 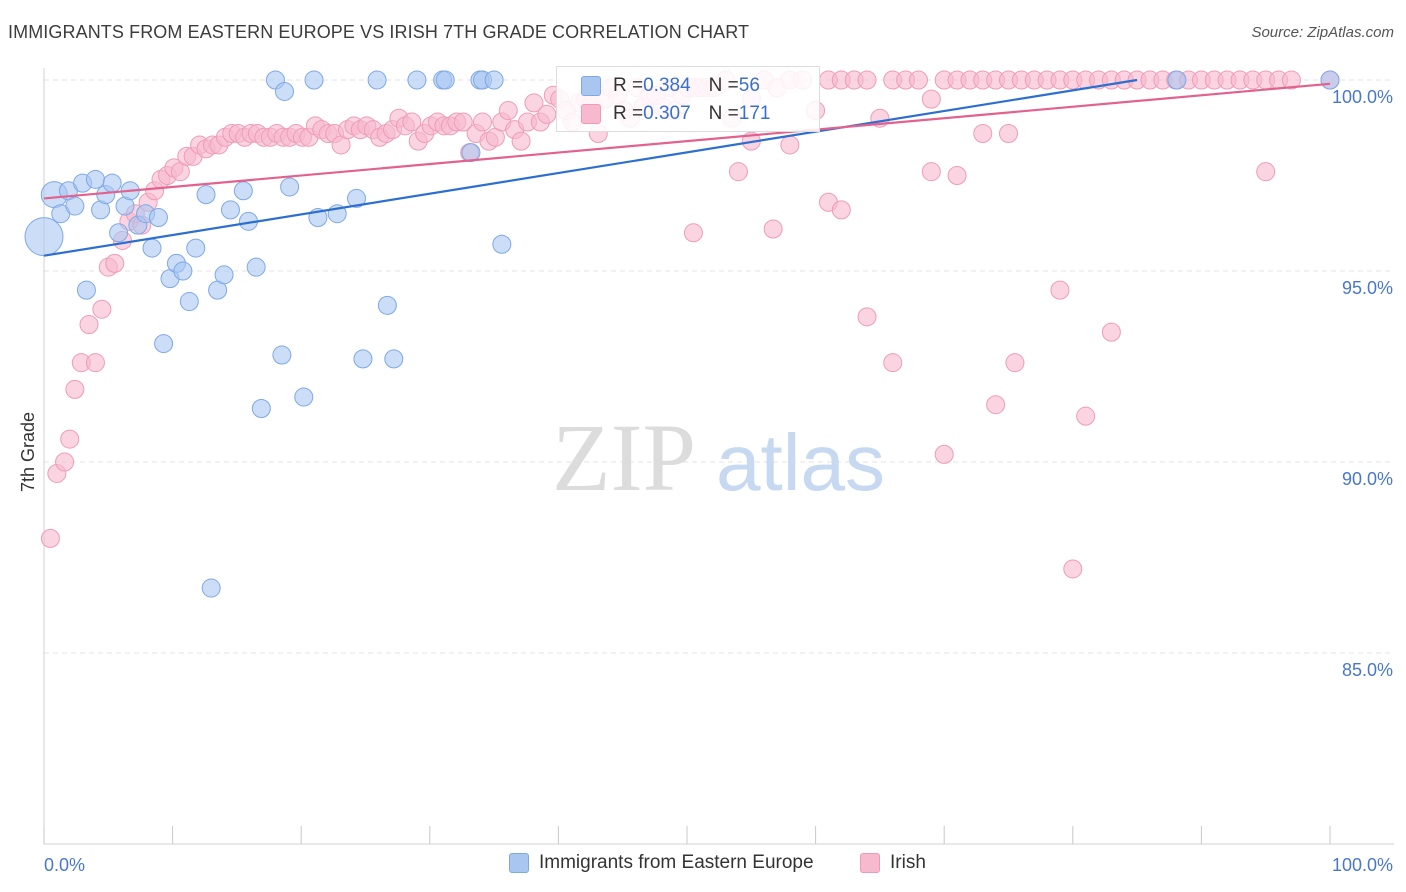 I want to click on watermark: ZIP atlas, so click(x=718, y=457).